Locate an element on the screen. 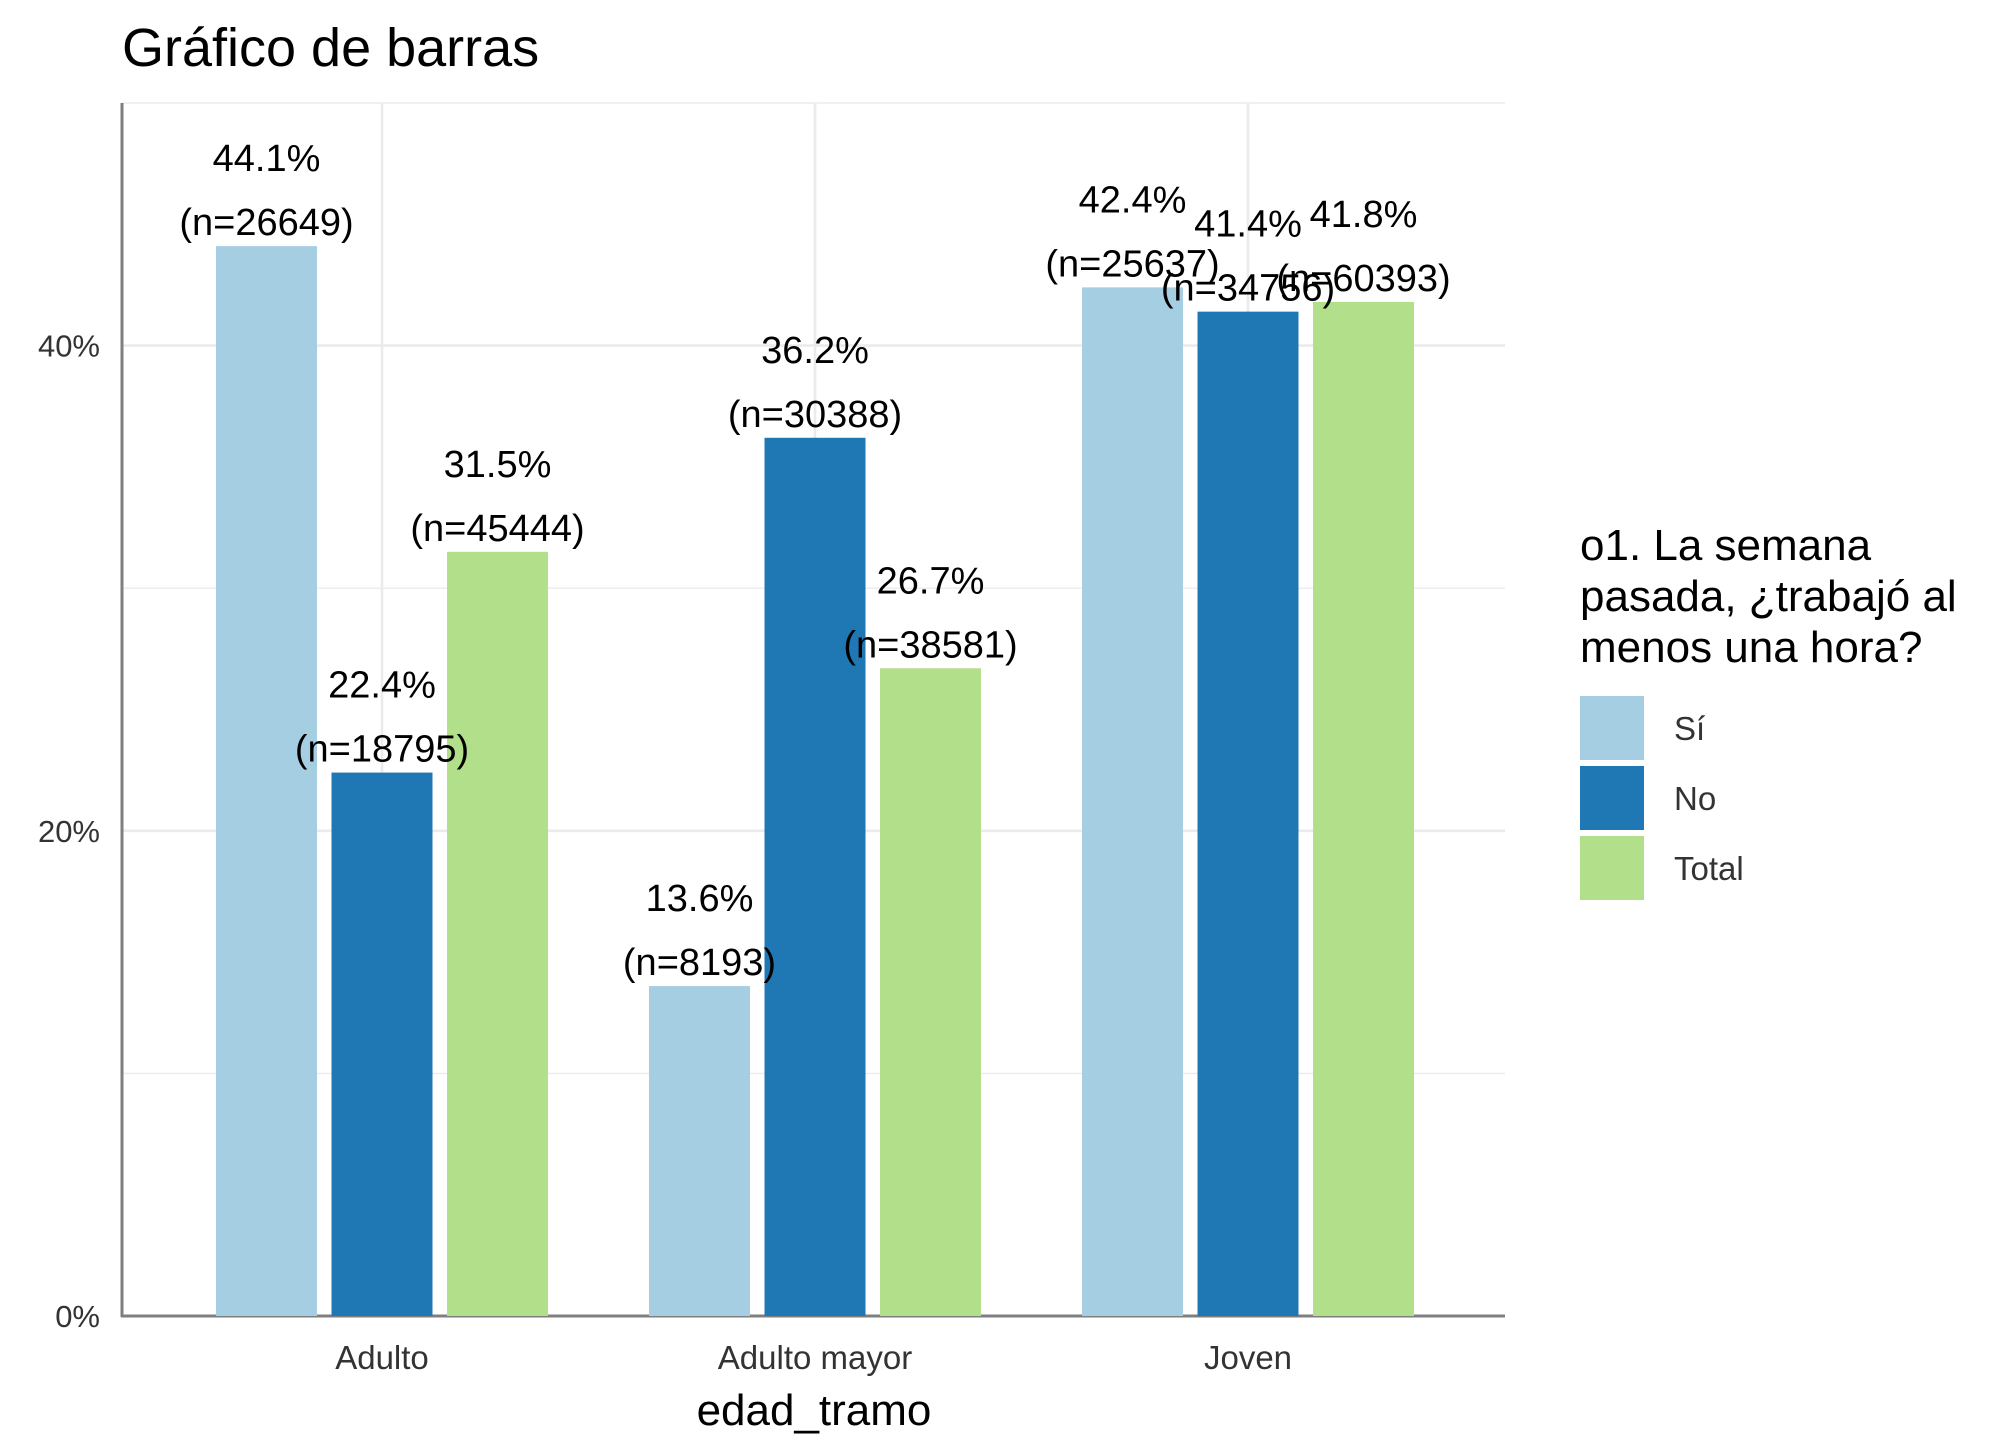 The width and height of the screenshot is (2016, 1445). bar-count-label: (n=8193) is located at coordinates (699, 963).